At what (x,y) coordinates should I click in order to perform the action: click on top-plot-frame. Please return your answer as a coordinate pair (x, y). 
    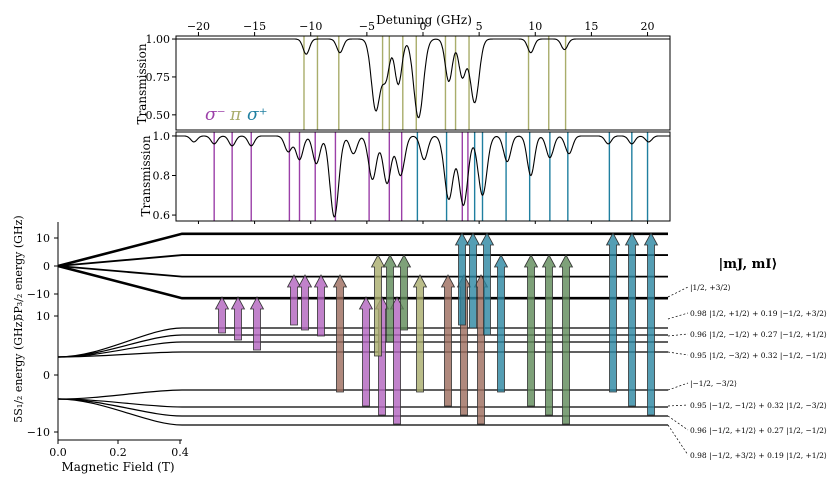
    Looking at the image, I should click on (423, 83).